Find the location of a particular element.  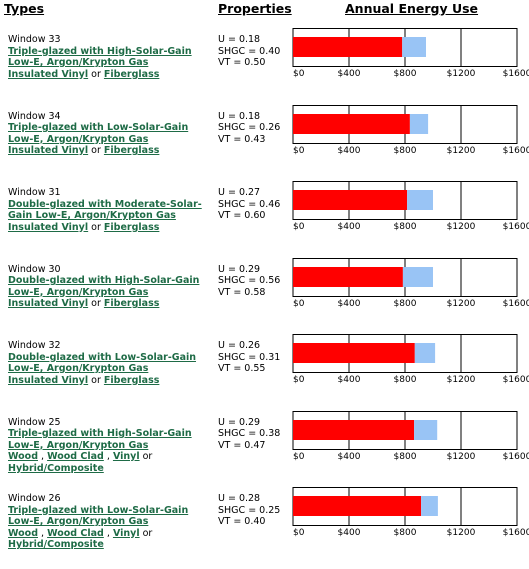

property: VT = 0.43 is located at coordinates (242, 139).